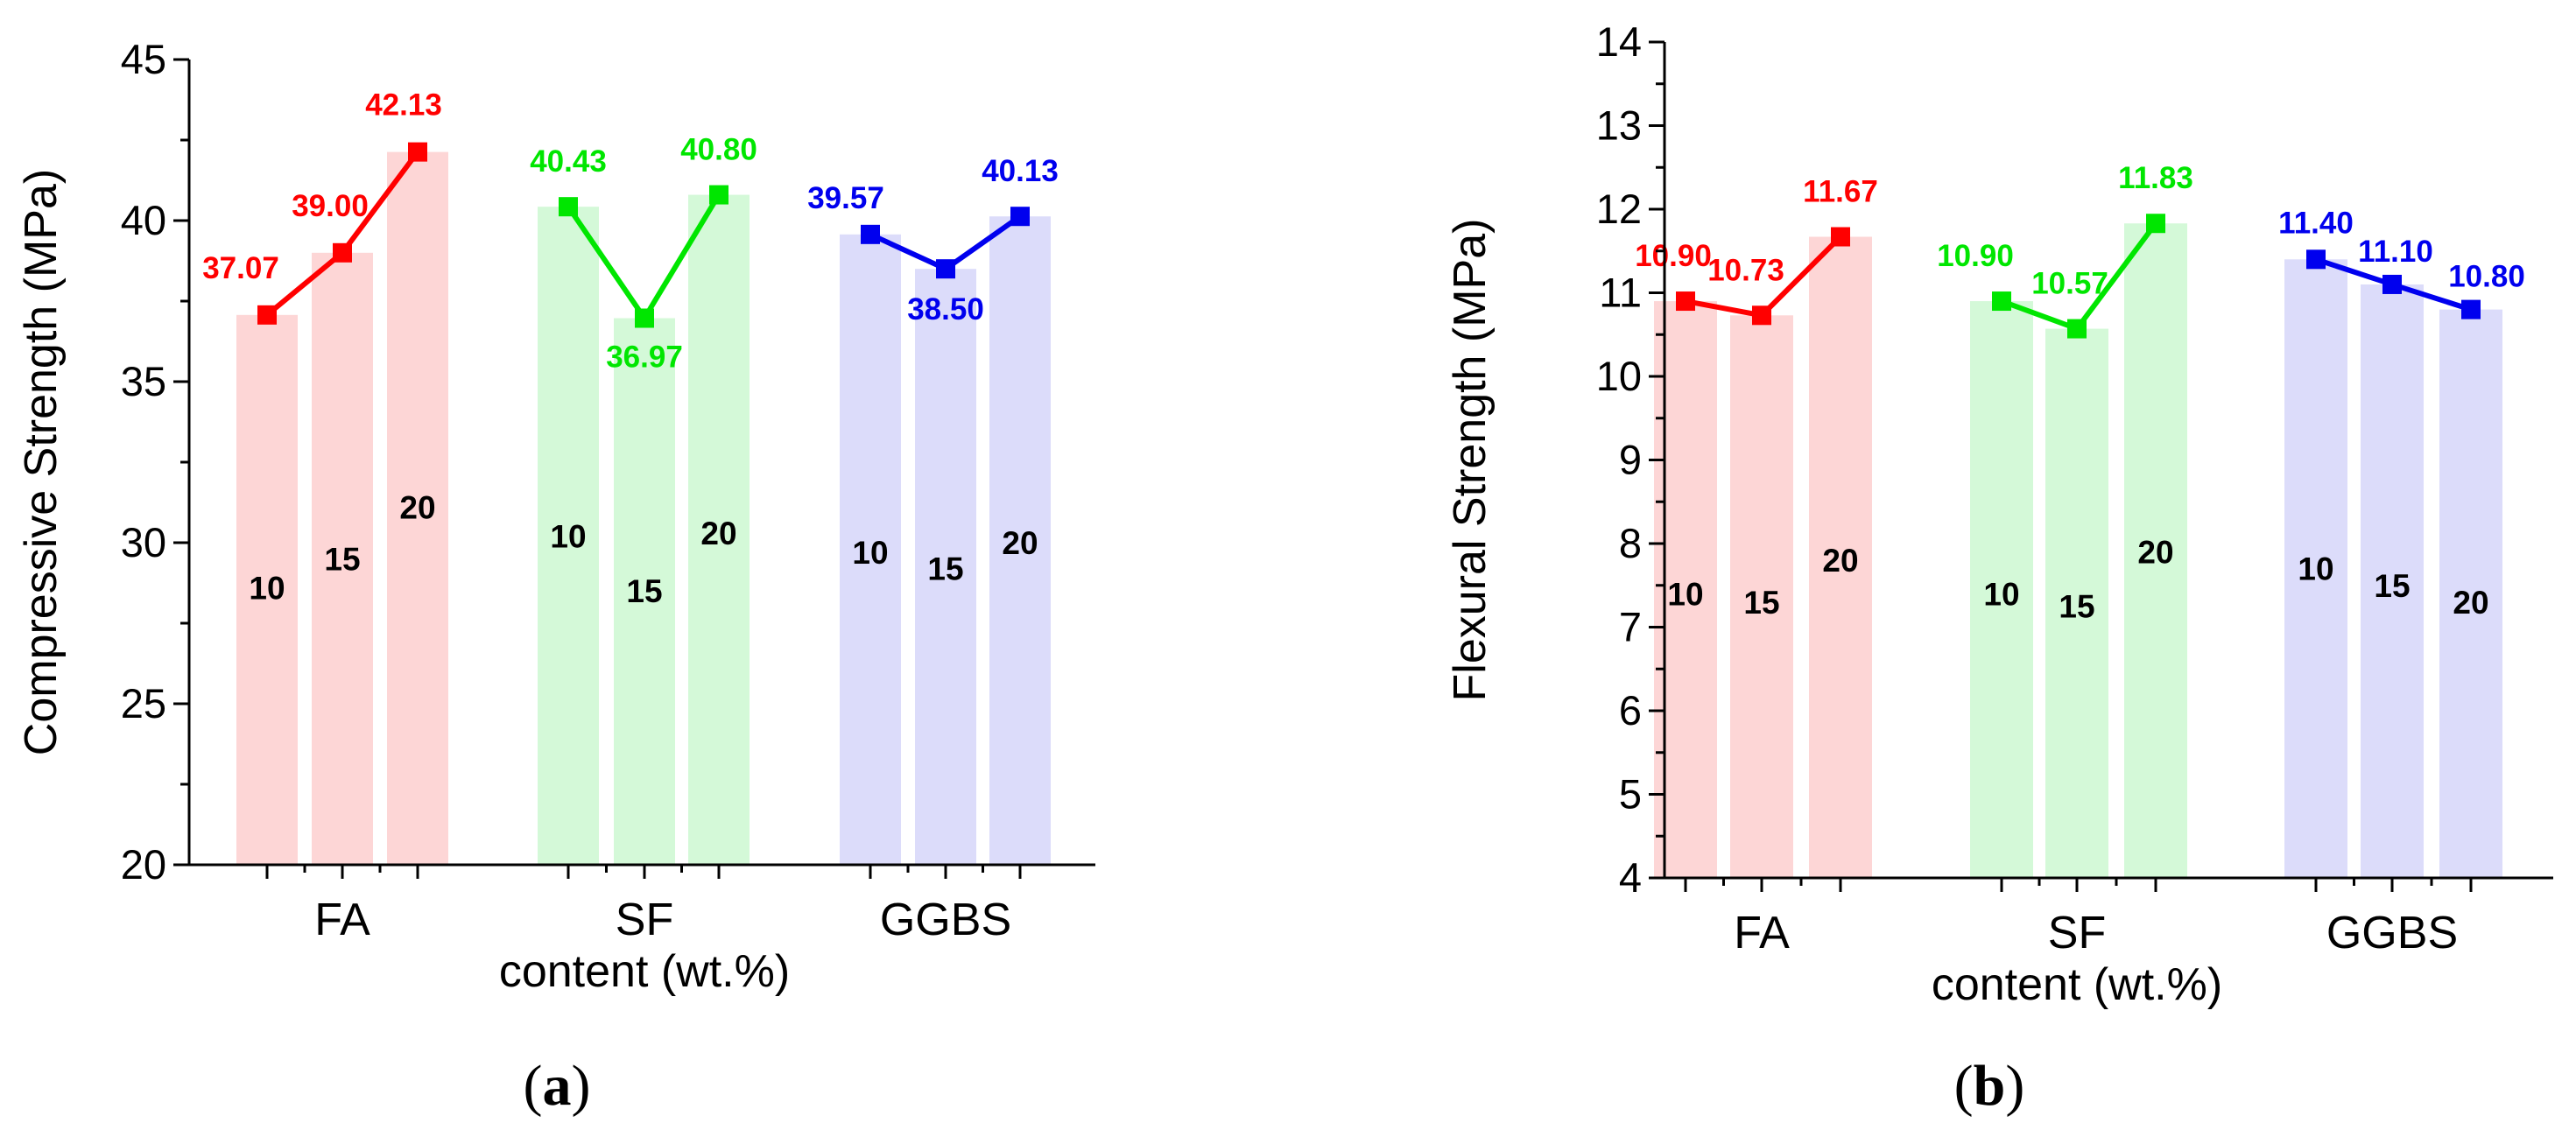  What do you see at coordinates (845, 198) in the screenshot?
I see `value-label: 39.57` at bounding box center [845, 198].